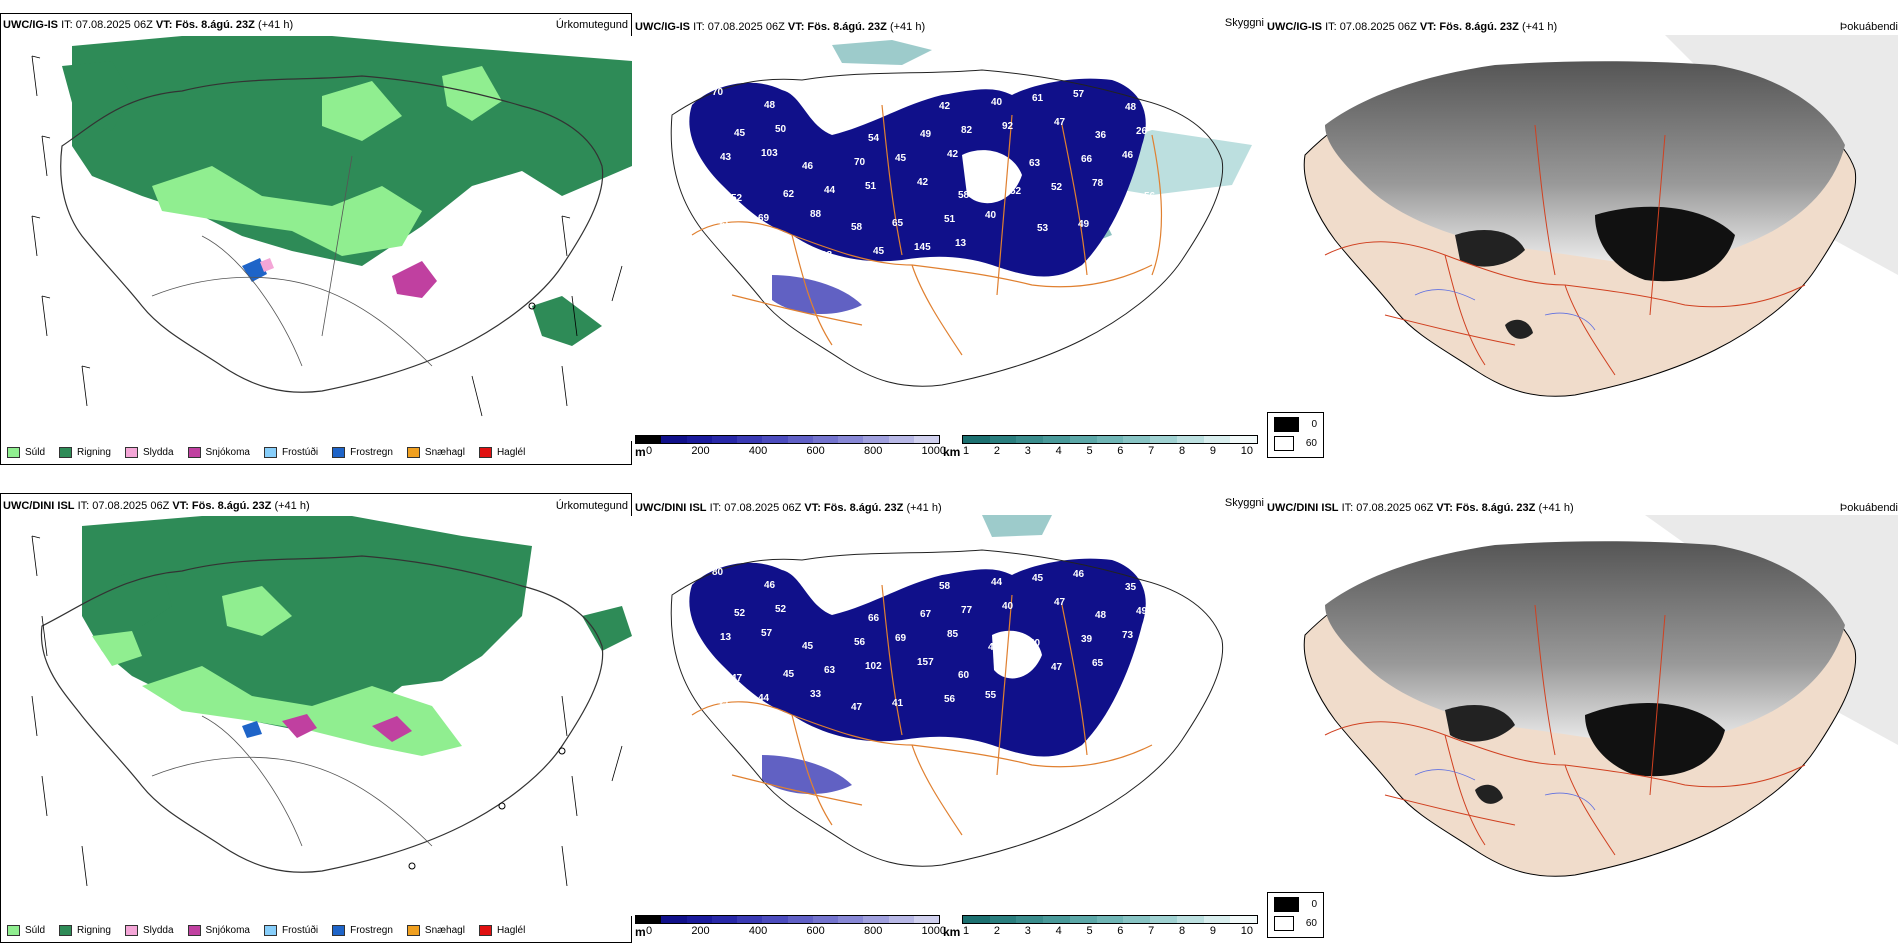  What do you see at coordinates (827, 255) in the screenshot?
I see `visibility-value-label: 98` at bounding box center [827, 255].